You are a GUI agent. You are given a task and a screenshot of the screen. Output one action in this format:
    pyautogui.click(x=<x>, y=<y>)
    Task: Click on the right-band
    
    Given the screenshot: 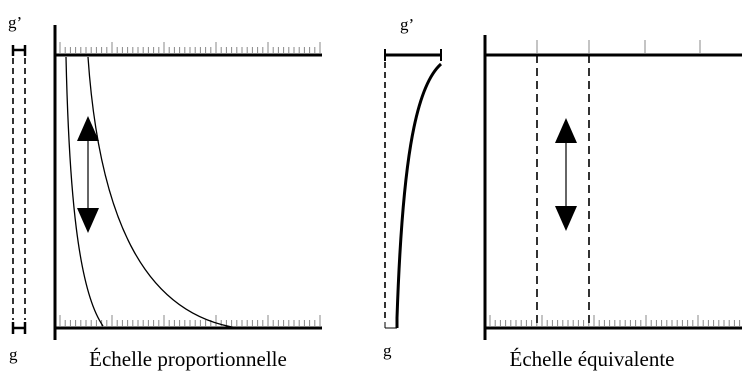 What is the action you would take?
    pyautogui.click(x=563, y=191)
    